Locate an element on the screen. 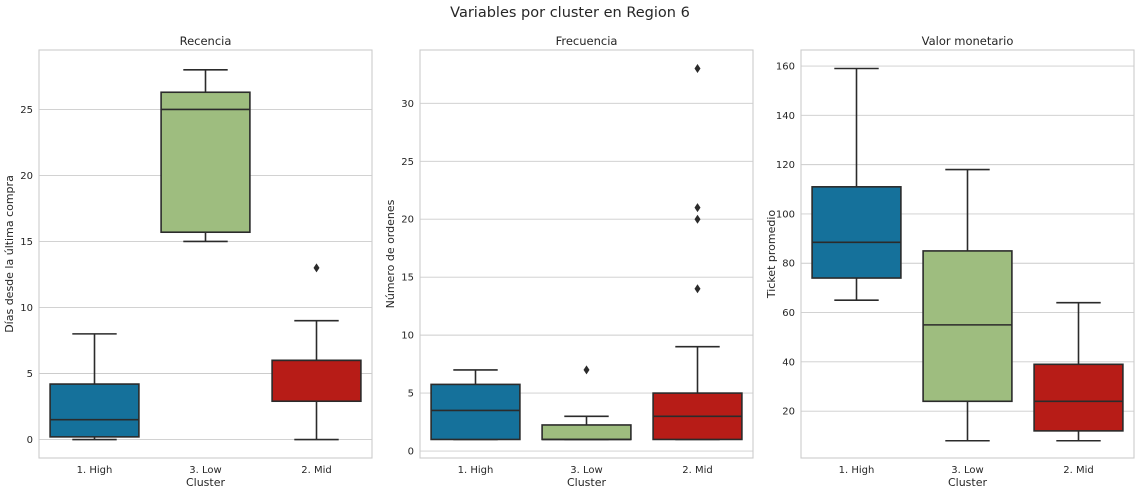 The width and height of the screenshot is (1140, 495). y-tick-label: 80 is located at coordinates (788, 264).